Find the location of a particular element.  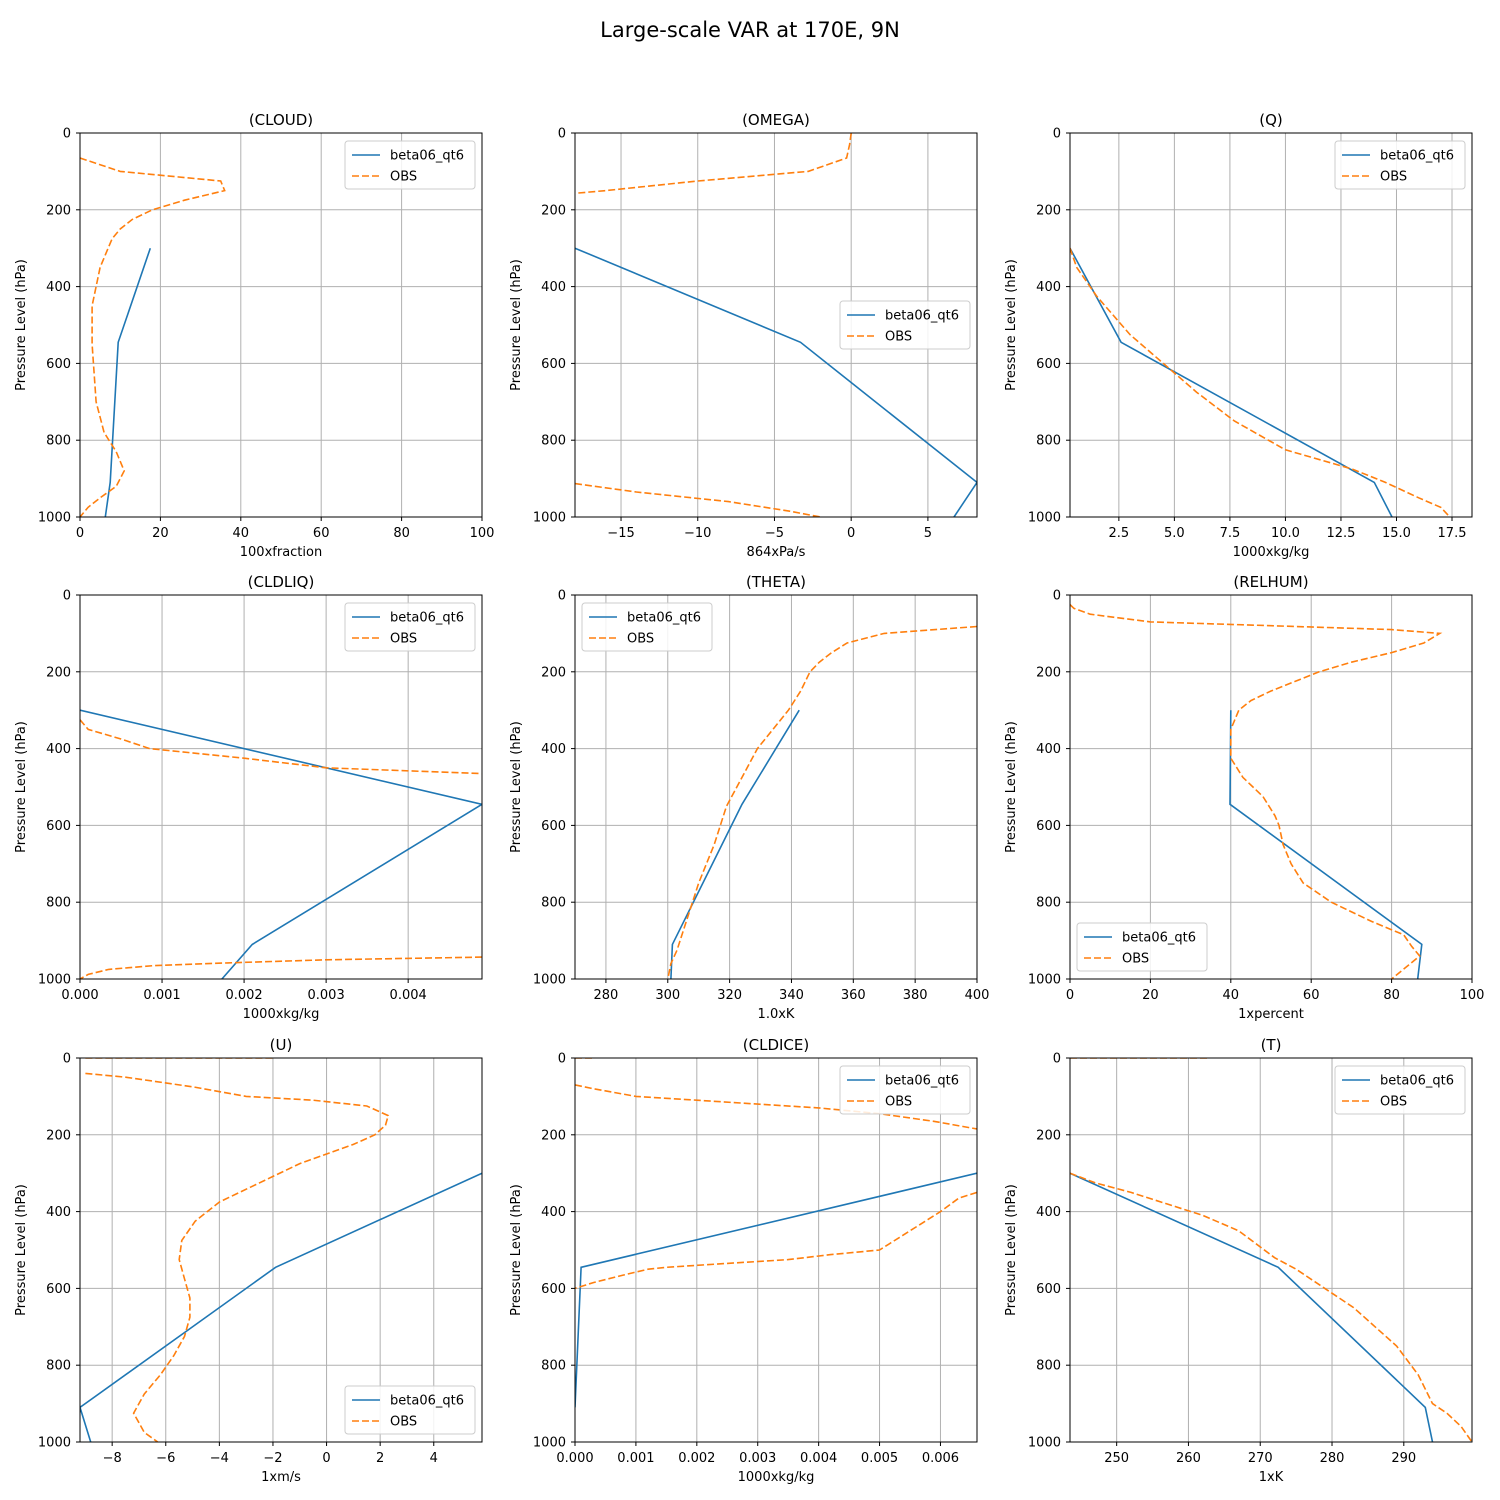

x-tick-label: 380 is located at coordinates (915, 995).